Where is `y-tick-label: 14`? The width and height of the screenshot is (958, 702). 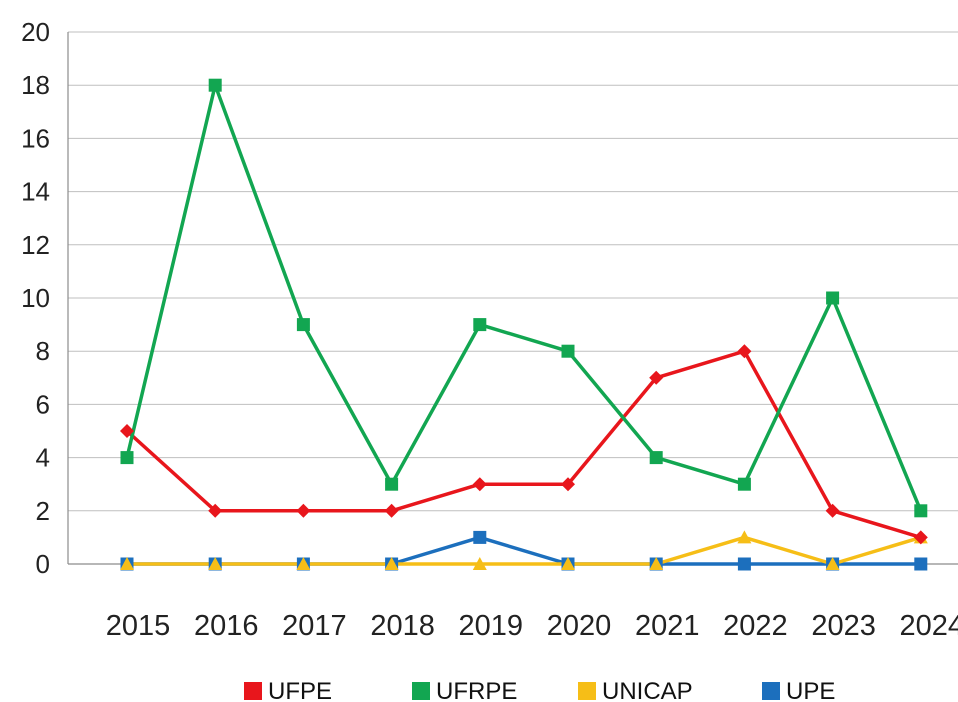
y-tick-label: 14 is located at coordinates (35, 192).